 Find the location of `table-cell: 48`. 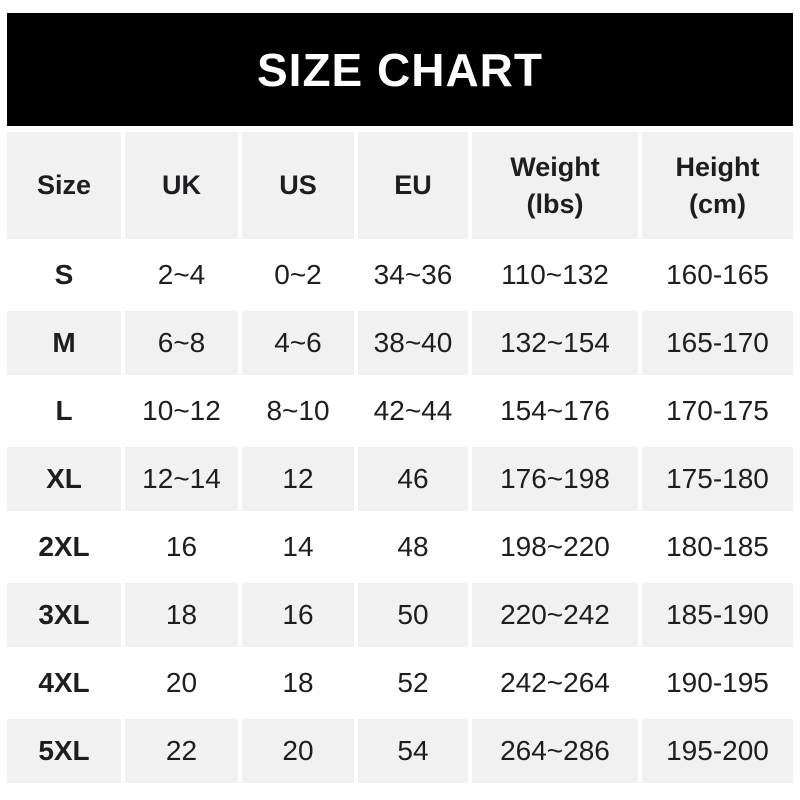

table-cell: 48 is located at coordinates (413, 547).